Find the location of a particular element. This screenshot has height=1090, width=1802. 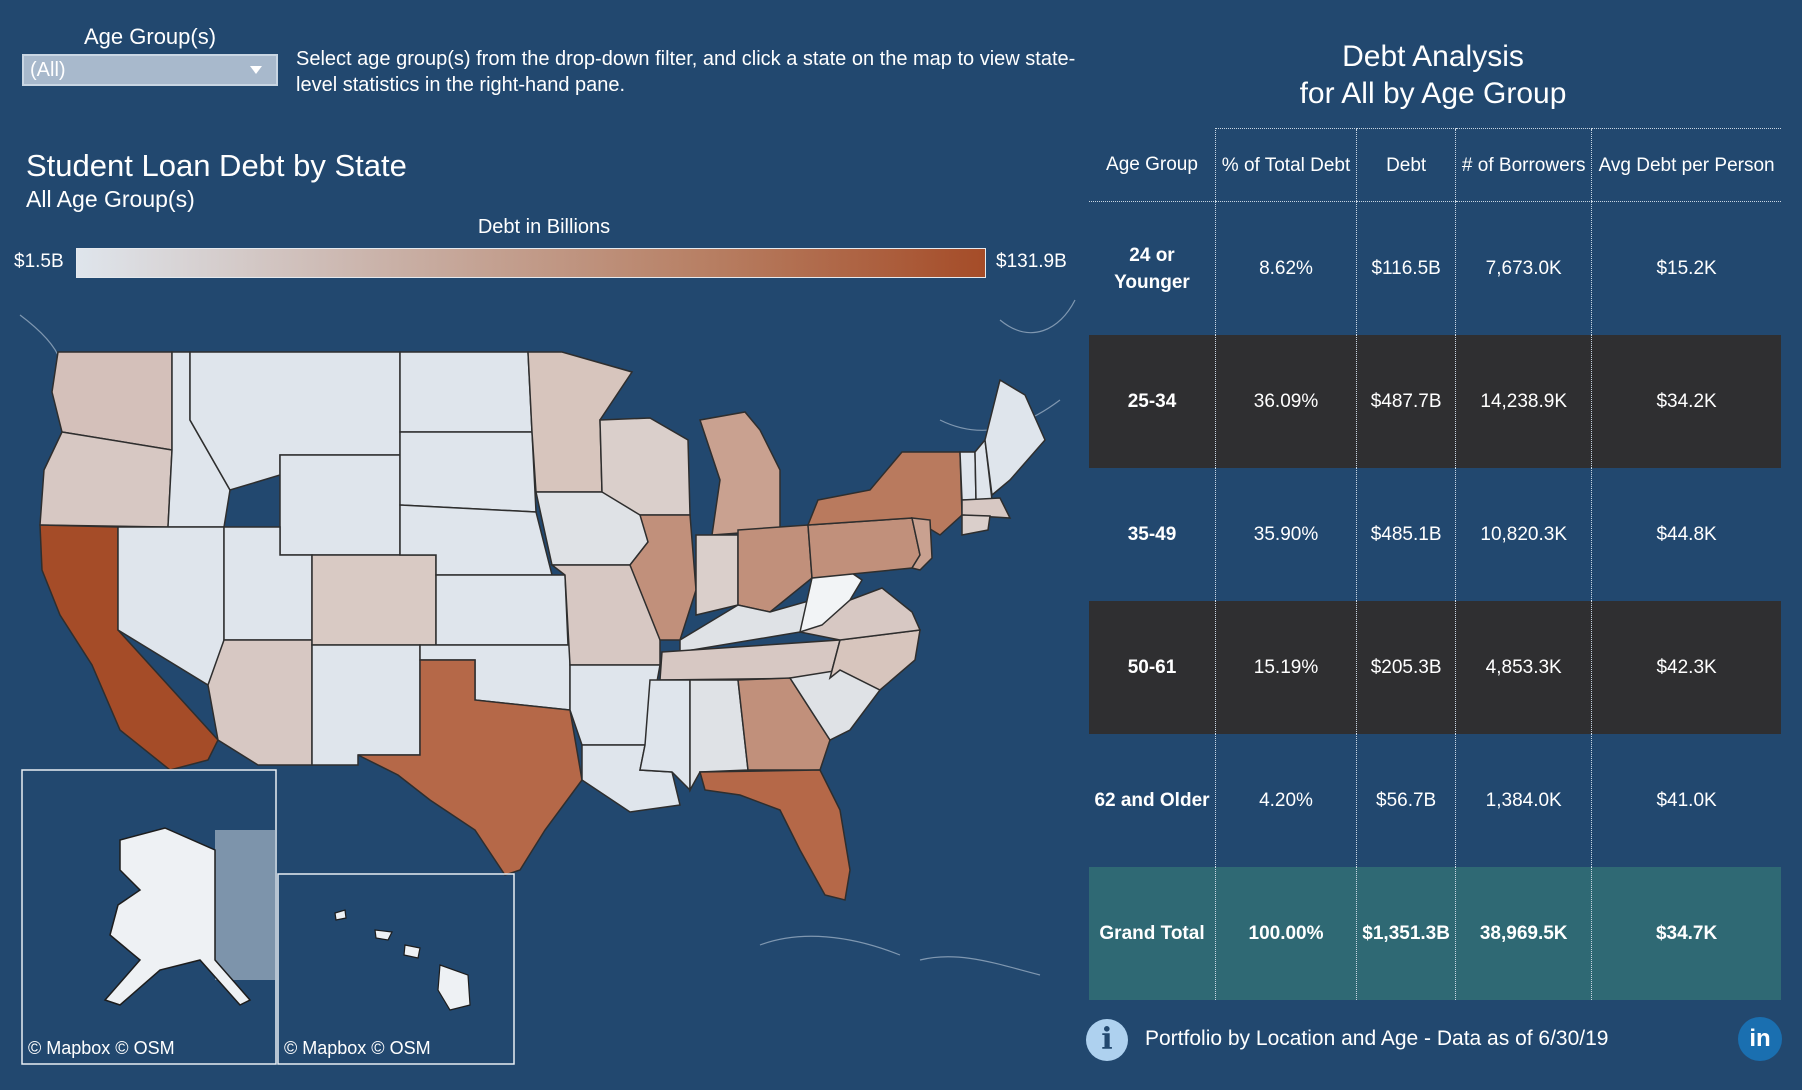

cell-borrowers: 10,820.3K is located at coordinates (1523, 534).